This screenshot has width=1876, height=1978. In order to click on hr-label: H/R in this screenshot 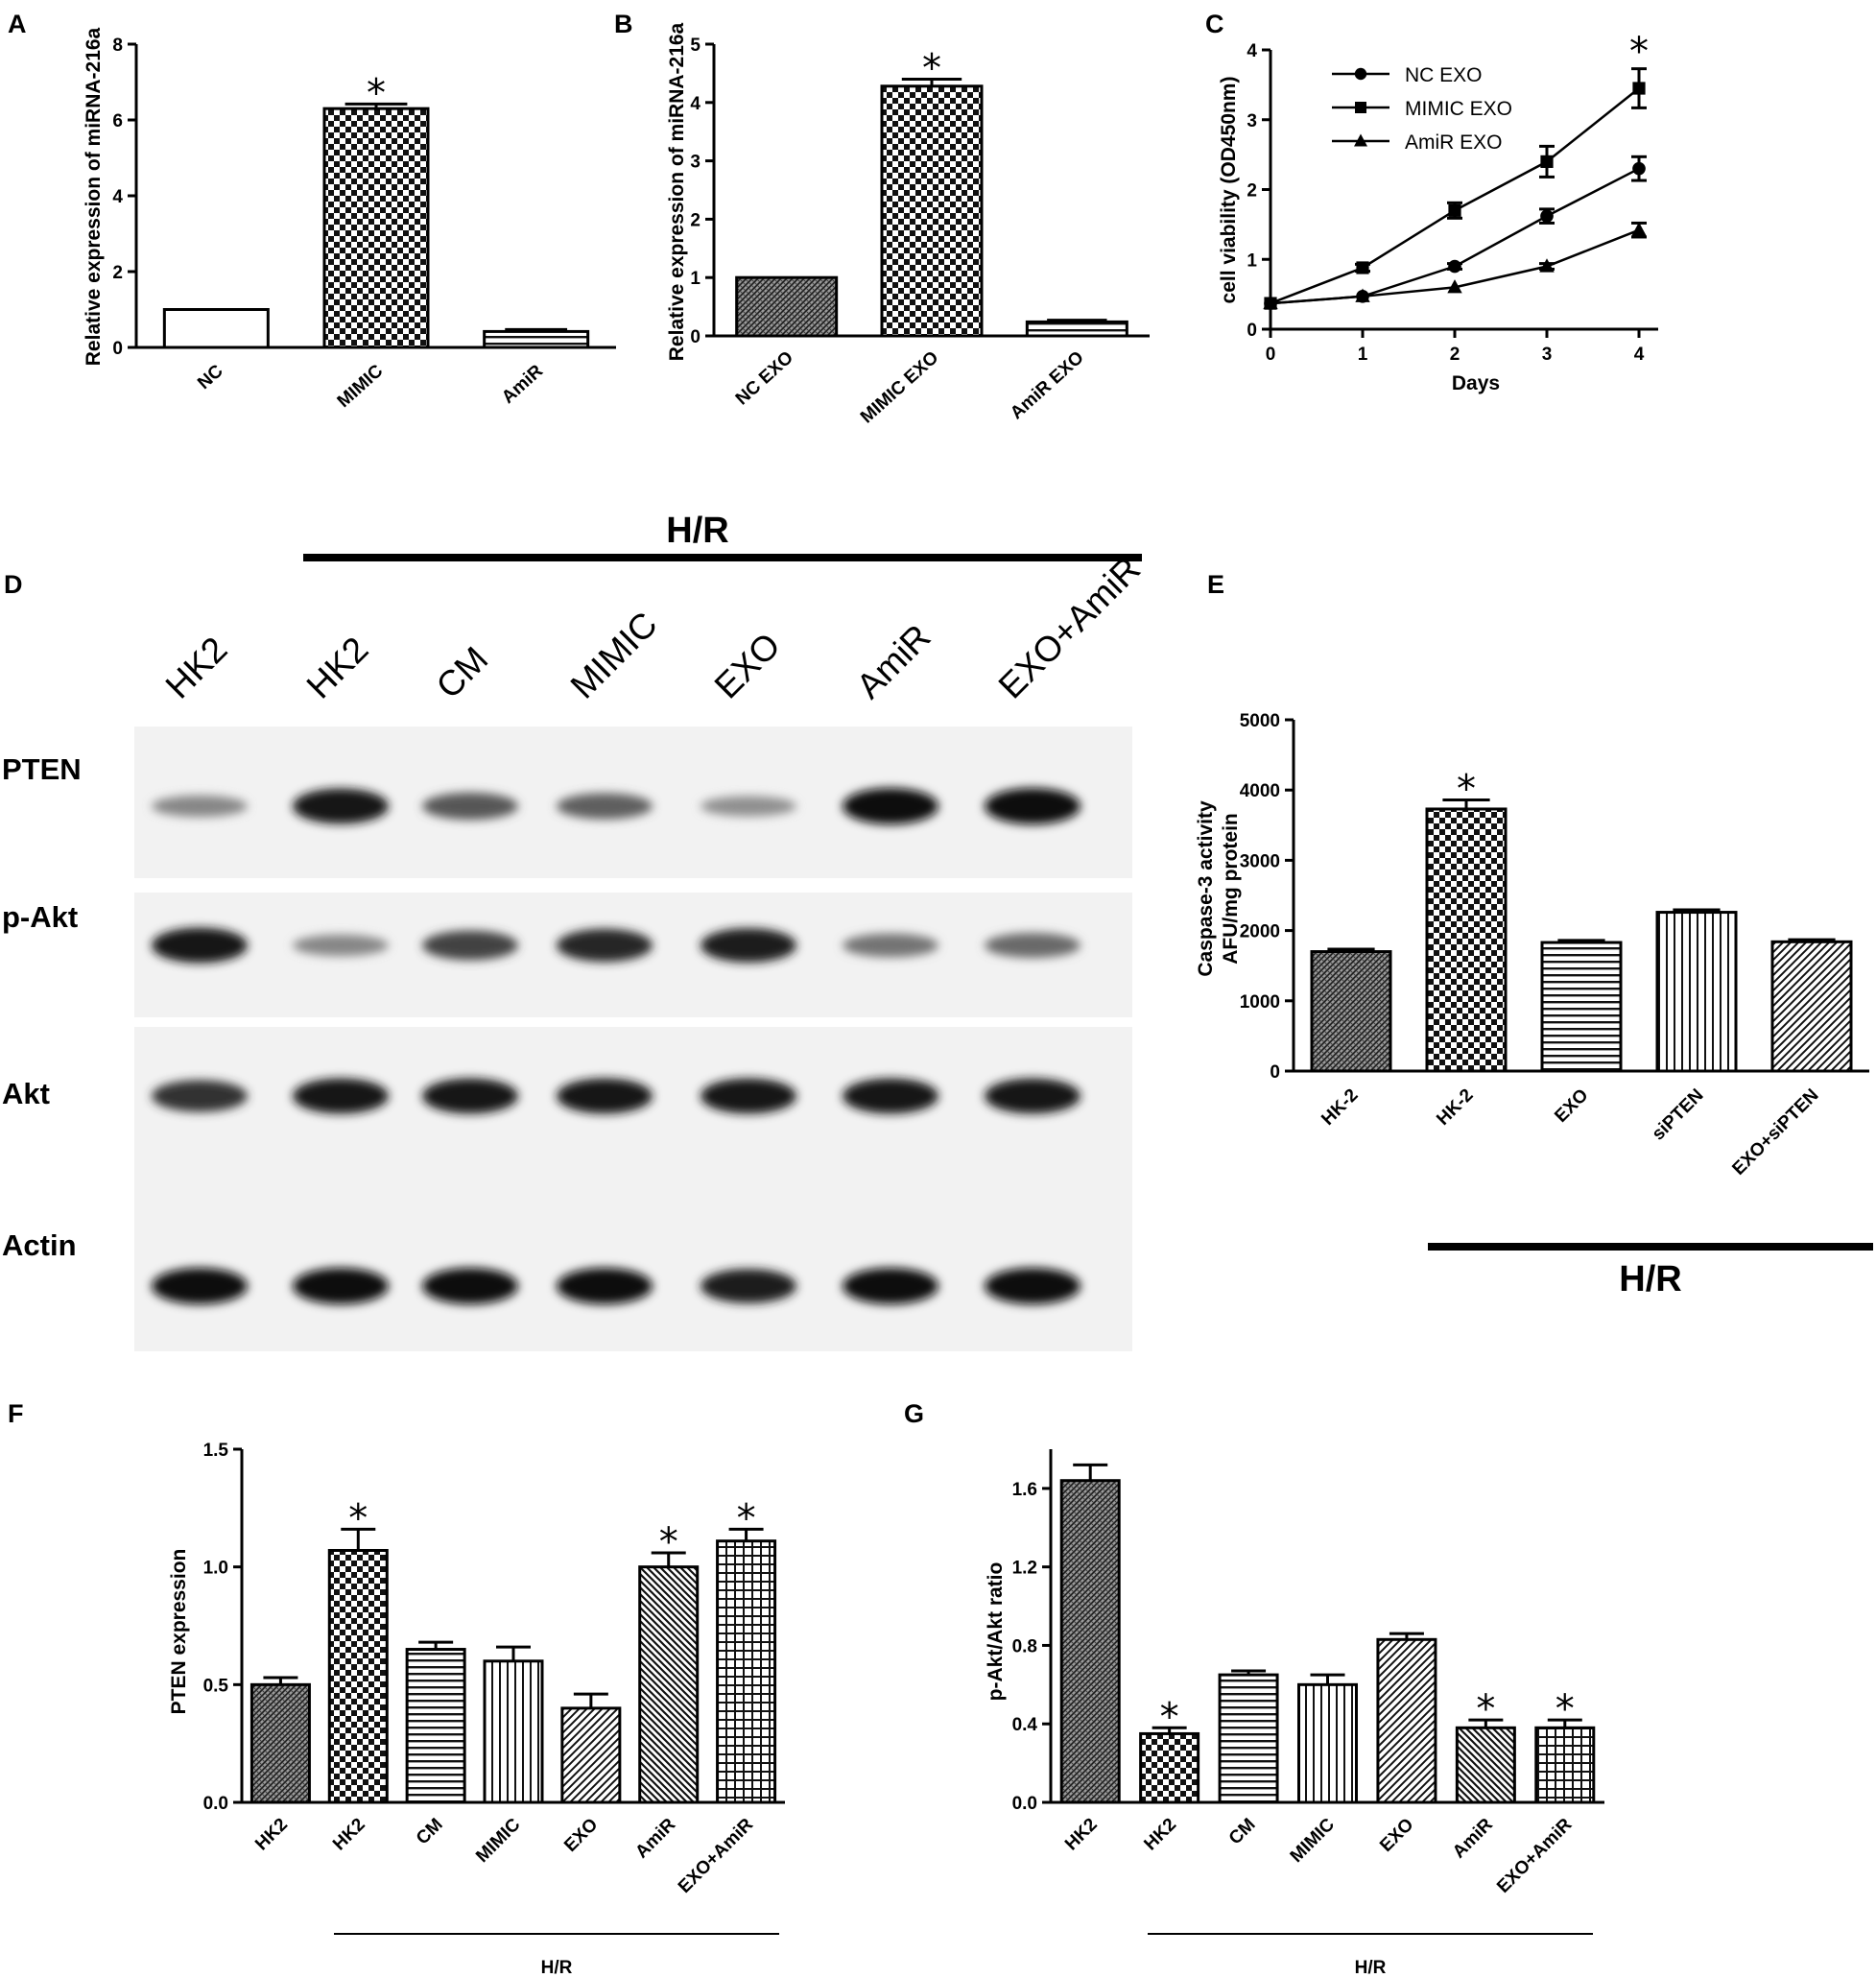, I will do `click(697, 531)`.